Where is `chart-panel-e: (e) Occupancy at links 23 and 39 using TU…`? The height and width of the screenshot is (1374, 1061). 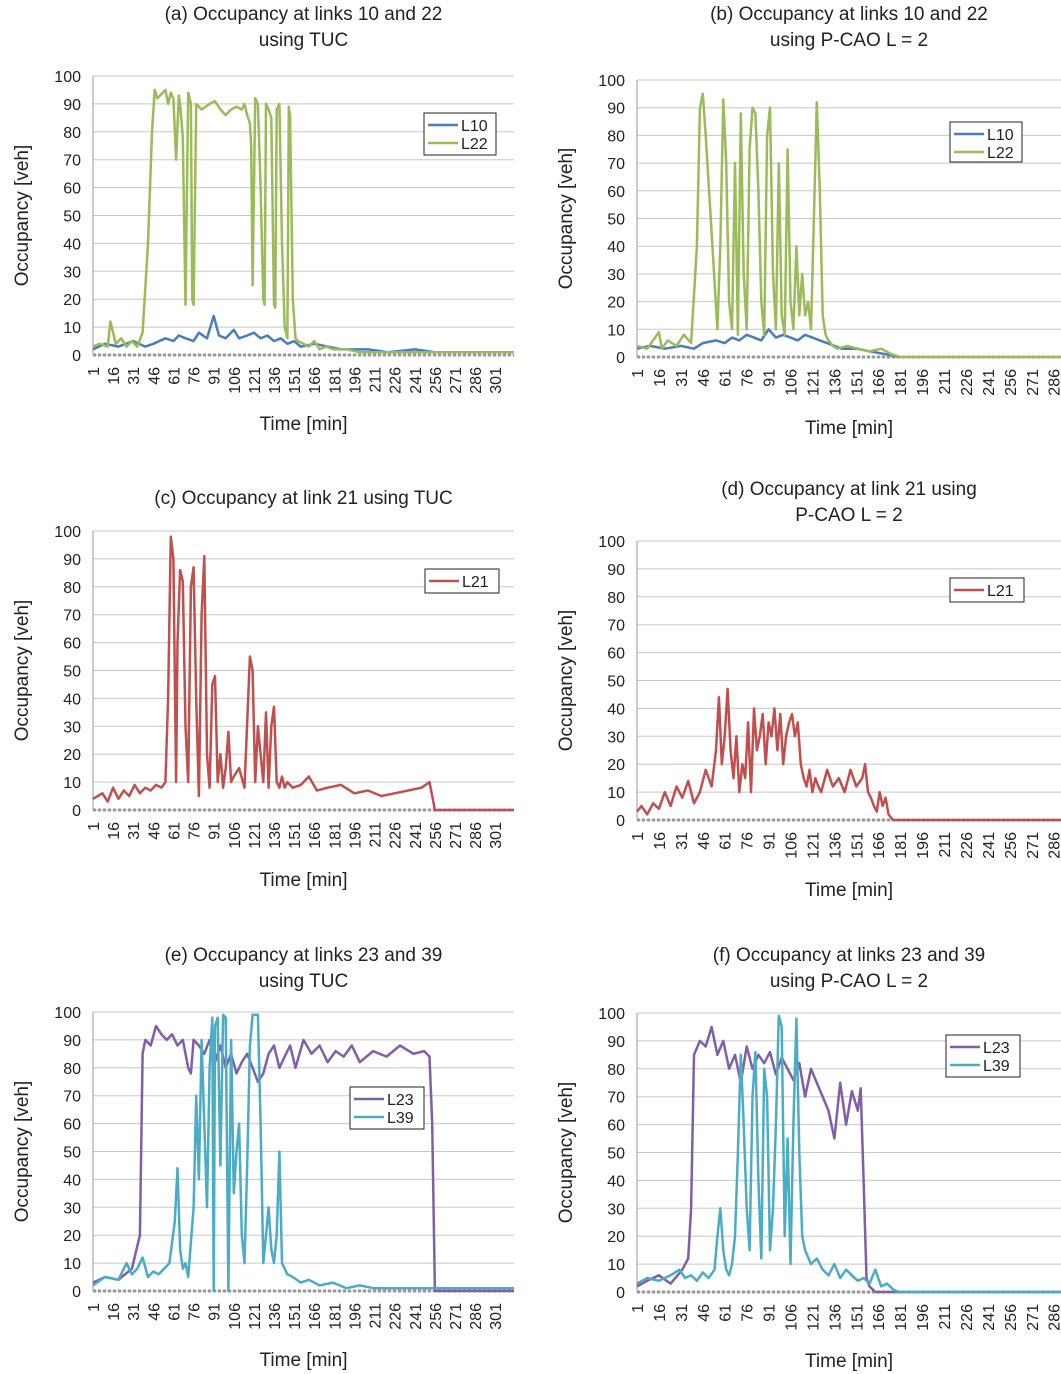 chart-panel-e: (e) Occupancy at links 23 and 39 using TU… is located at coordinates (263, 1158).